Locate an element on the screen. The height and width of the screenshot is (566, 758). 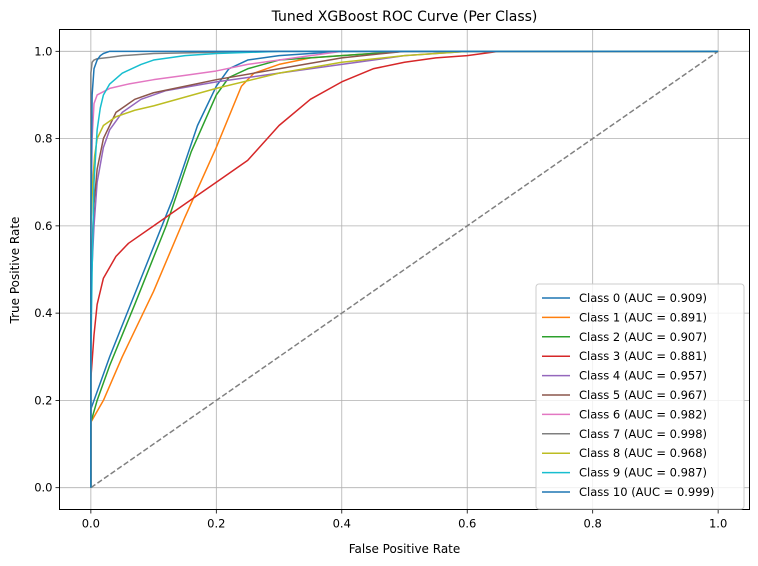
y-axis-label: True Positive Rate is located at coordinates (15, 271).